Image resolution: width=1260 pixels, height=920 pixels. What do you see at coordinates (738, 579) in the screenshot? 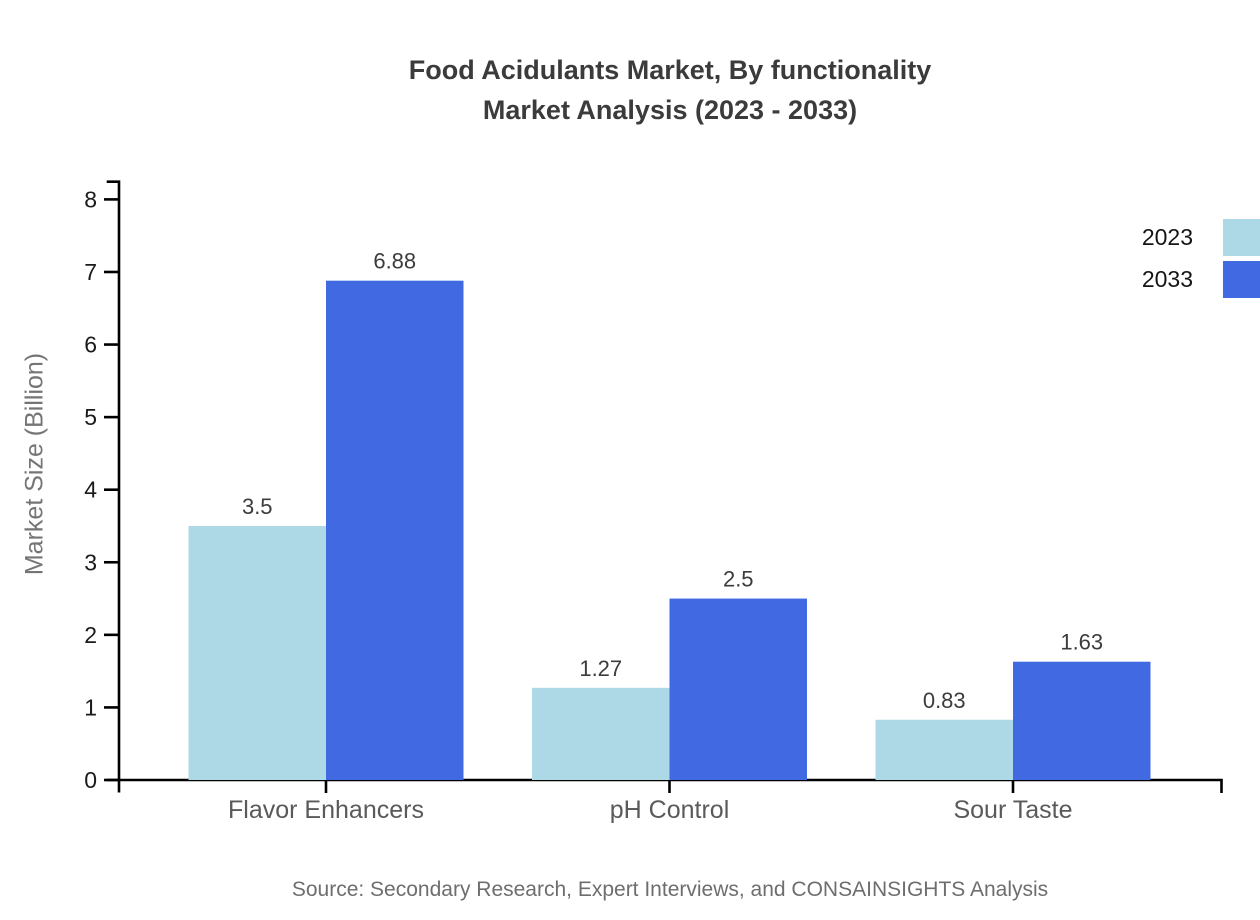
I see `bar-value-label: 2.5` at bounding box center [738, 579].